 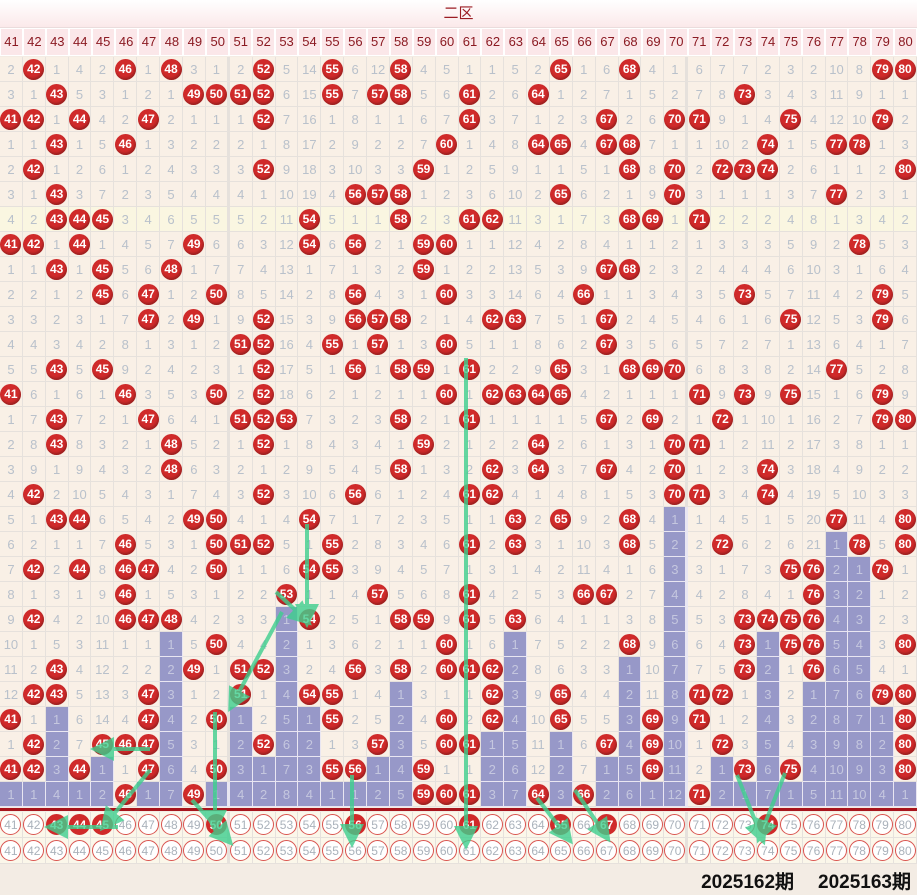 I want to click on select-ball: 68, so click(x=629, y=850).